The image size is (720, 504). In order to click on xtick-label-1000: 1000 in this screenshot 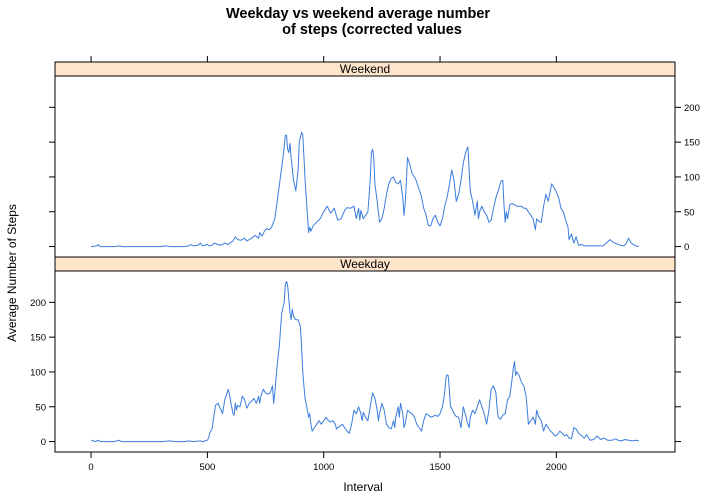, I will do `click(323, 467)`.